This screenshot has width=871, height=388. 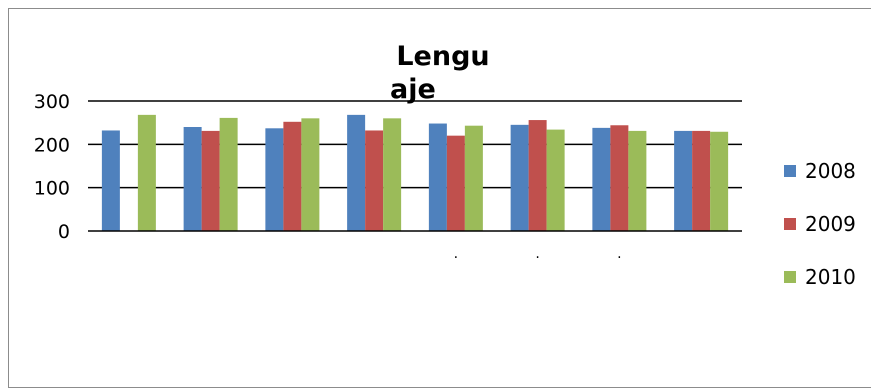 I want to click on chart-title-line-1: Lengu, so click(x=442, y=56).